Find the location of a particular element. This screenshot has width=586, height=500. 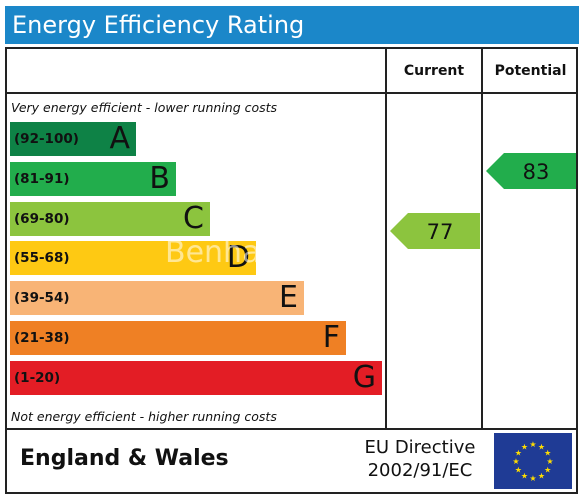

region-label: England & Wales is located at coordinates (124, 458).